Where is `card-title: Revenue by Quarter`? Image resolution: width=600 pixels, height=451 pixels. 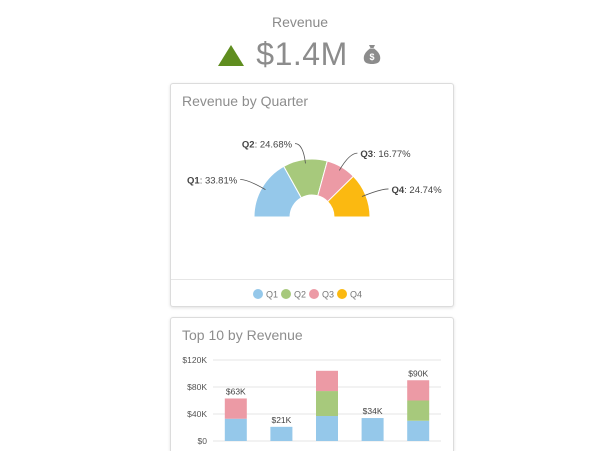 card-title: Revenue by Quarter is located at coordinates (245, 101).